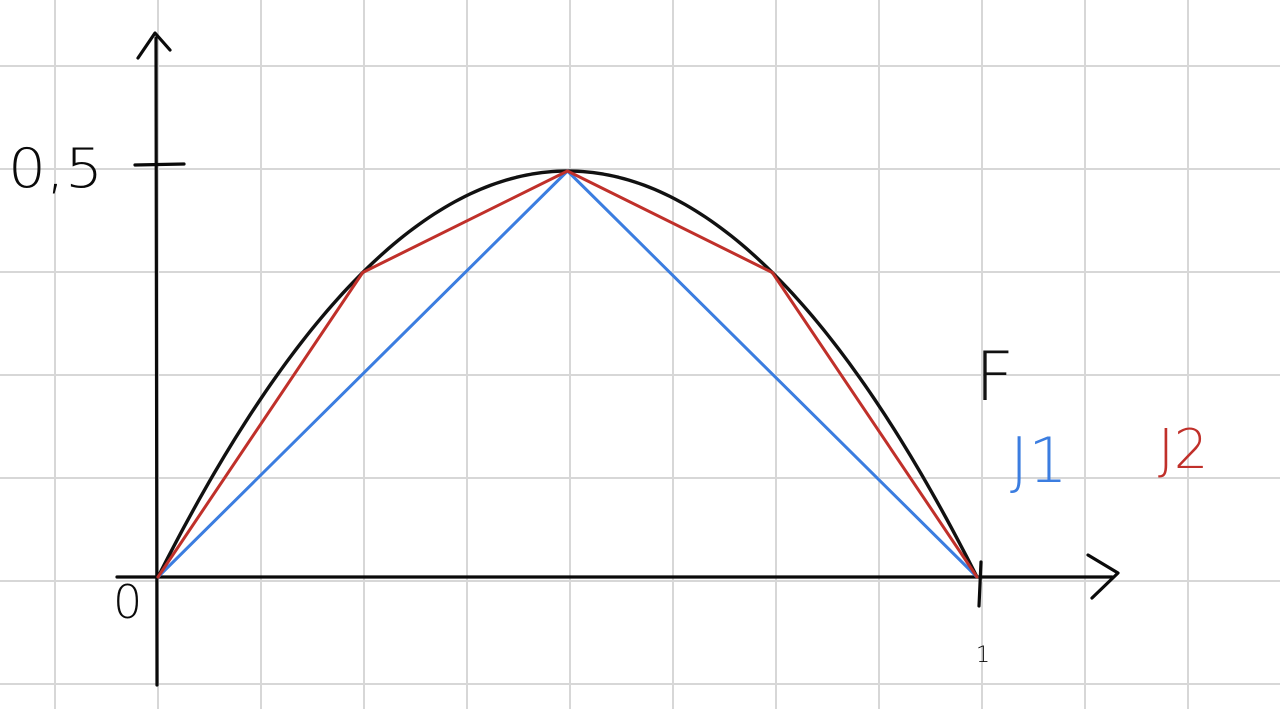  I want to click on legend: F J1 J2, so click(1091, 417).